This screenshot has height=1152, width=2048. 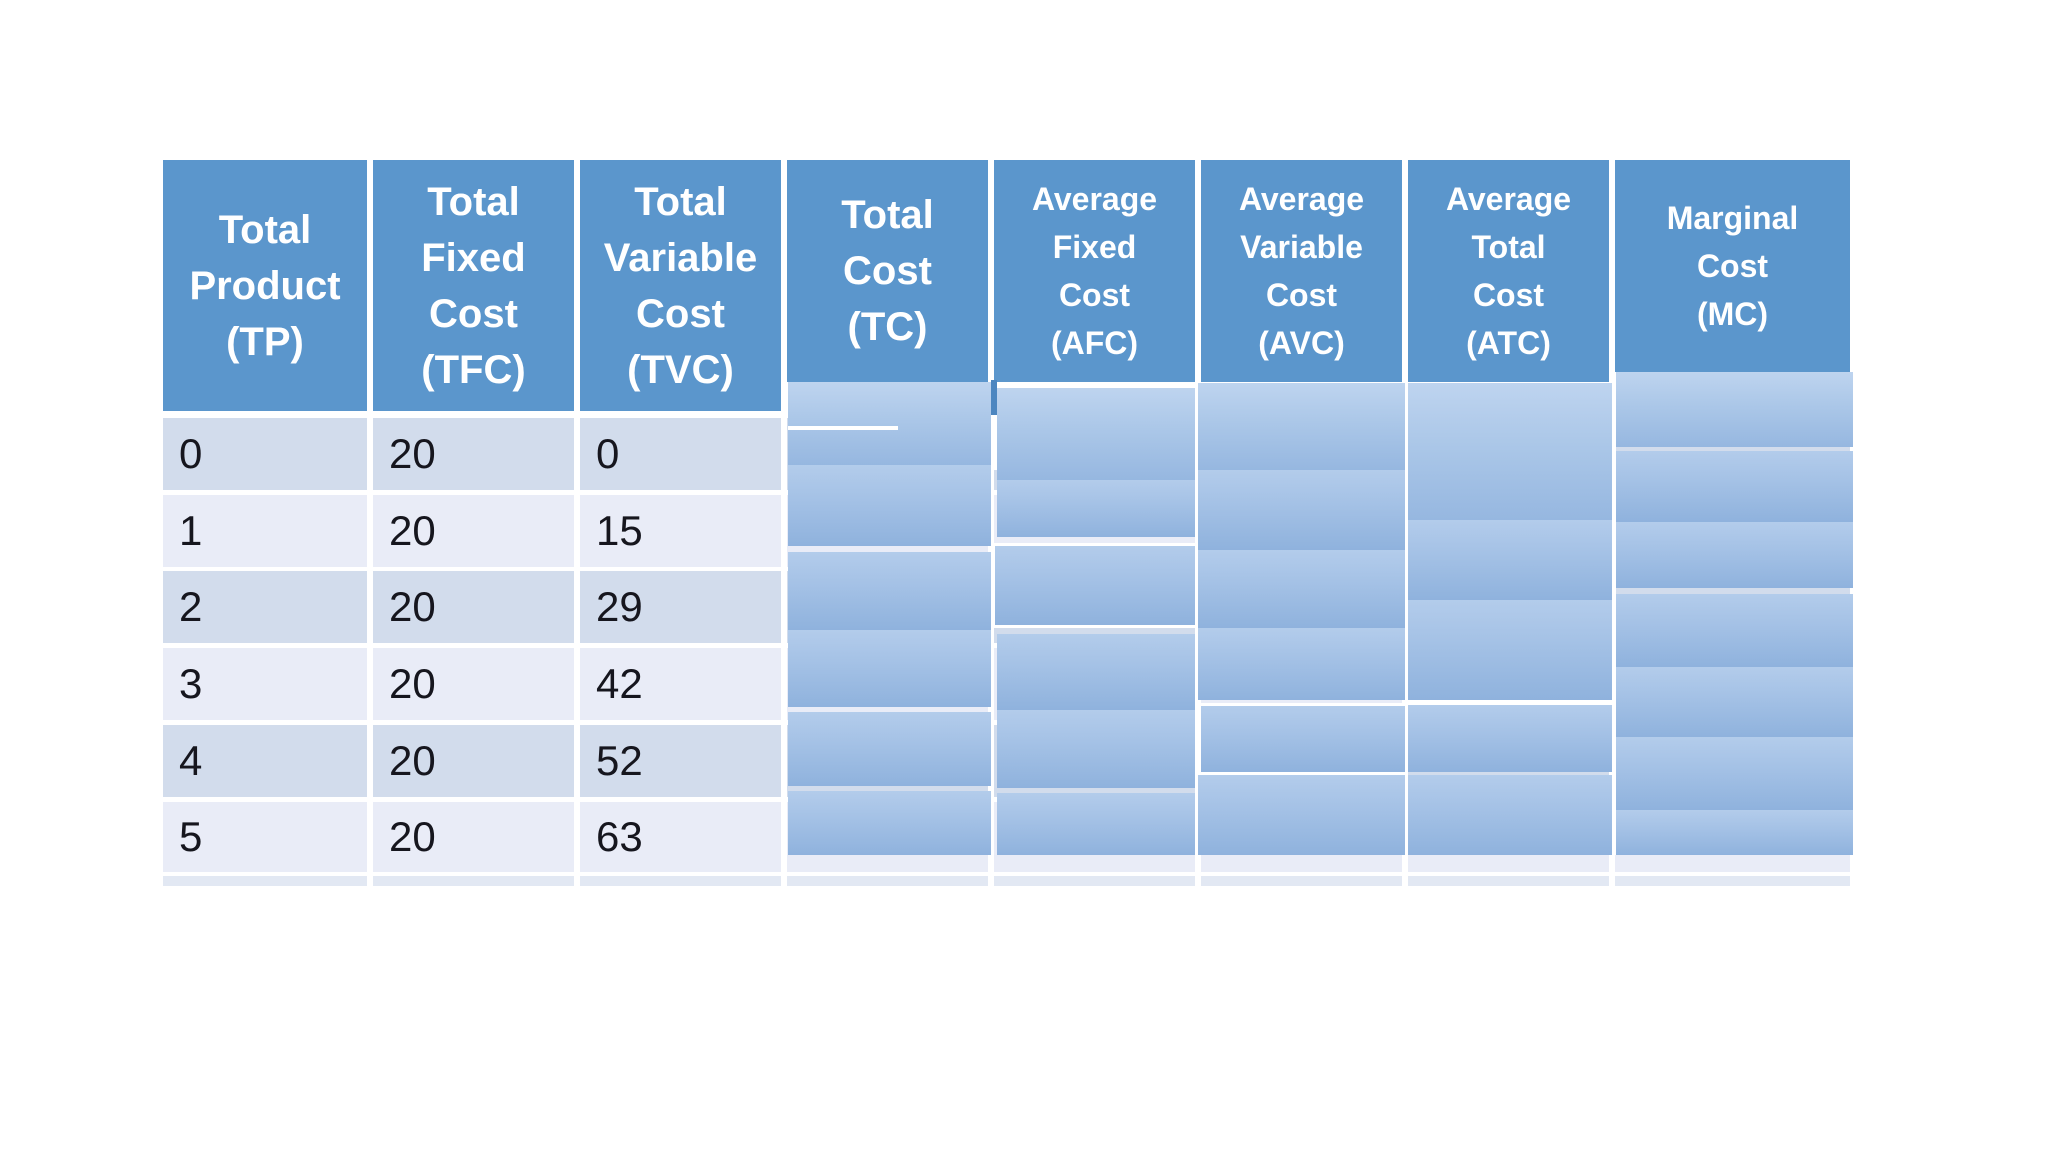 I want to click on header-cell-atc: Average Total Cost (ATC), so click(x=1508, y=271).